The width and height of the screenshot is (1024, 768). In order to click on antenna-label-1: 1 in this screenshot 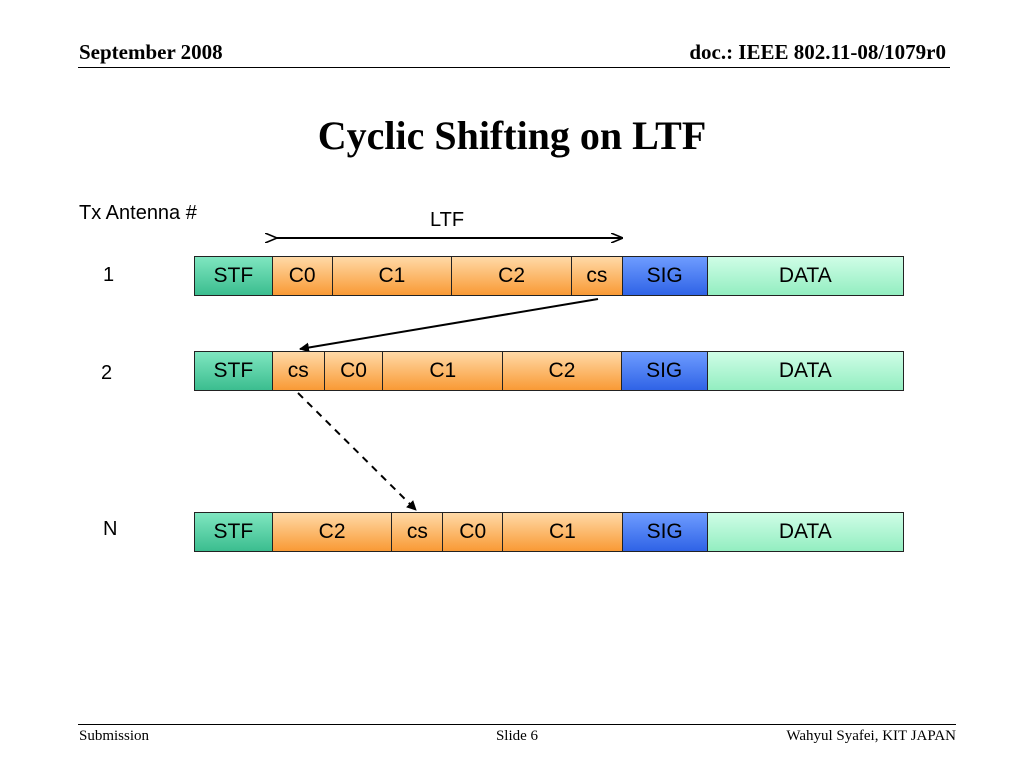, I will do `click(109, 275)`.